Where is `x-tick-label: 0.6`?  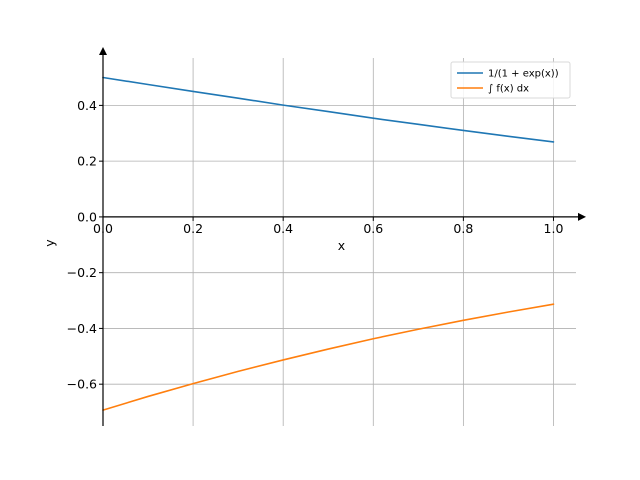 x-tick-label: 0.6 is located at coordinates (373, 228).